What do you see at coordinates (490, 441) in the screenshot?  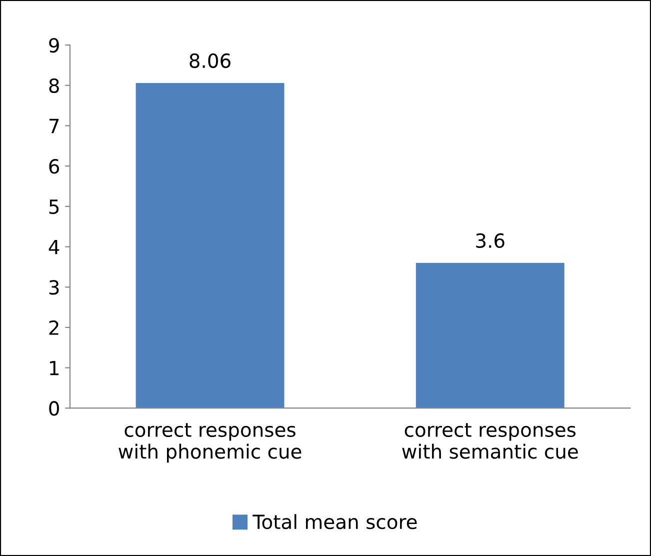 I see `x-tick-label: correct responses with semantic cue` at bounding box center [490, 441].